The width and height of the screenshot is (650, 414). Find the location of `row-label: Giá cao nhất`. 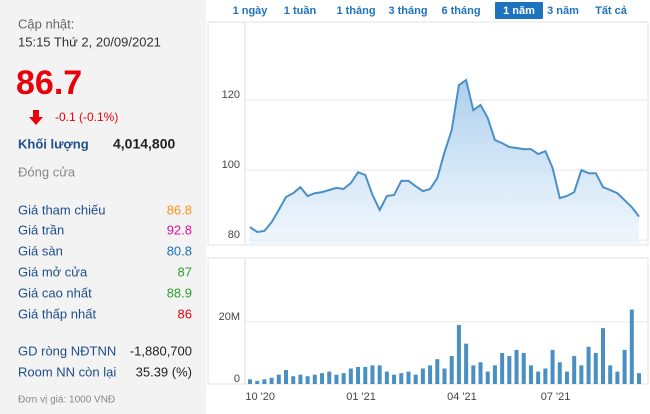

row-label: Giá cao nhất is located at coordinates (55, 292).